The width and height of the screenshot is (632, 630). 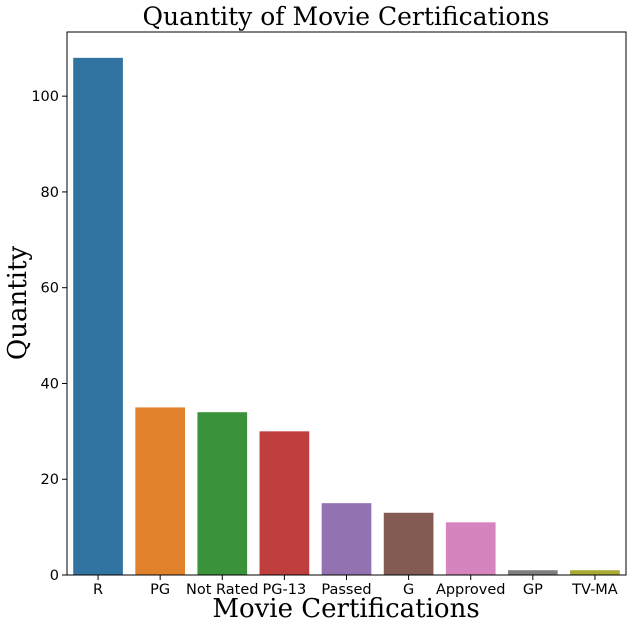 I want to click on y-tick-label: 0, so click(x=54, y=576).